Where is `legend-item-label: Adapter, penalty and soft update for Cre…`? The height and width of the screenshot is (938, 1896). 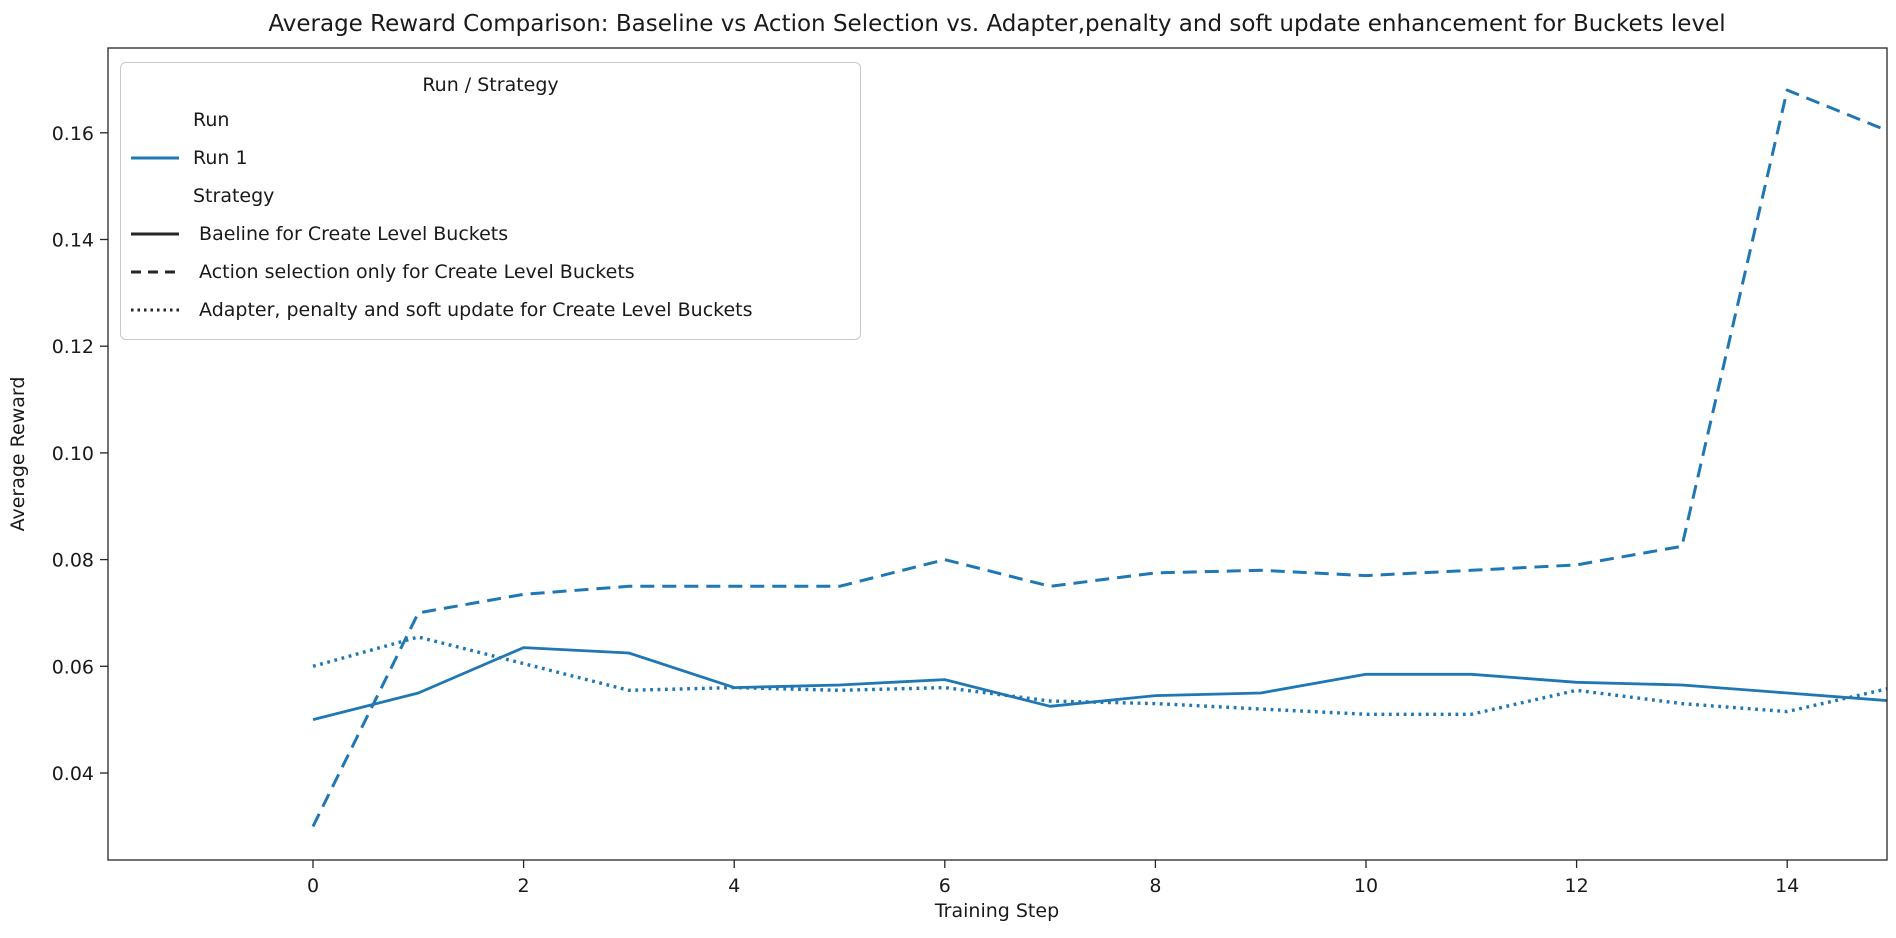 legend-item-label: Adapter, penalty and soft update for Cre… is located at coordinates (473, 310).